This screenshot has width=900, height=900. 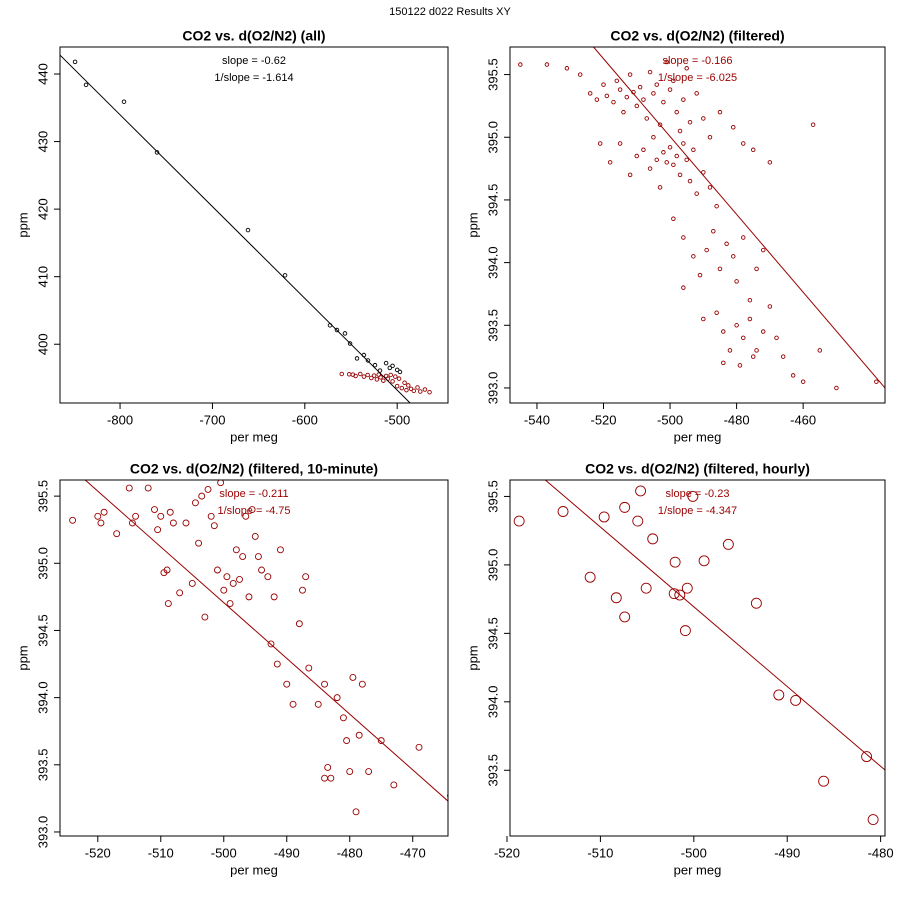 What do you see at coordinates (212, 419) in the screenshot?
I see `x-tick-label: -700` at bounding box center [212, 419].